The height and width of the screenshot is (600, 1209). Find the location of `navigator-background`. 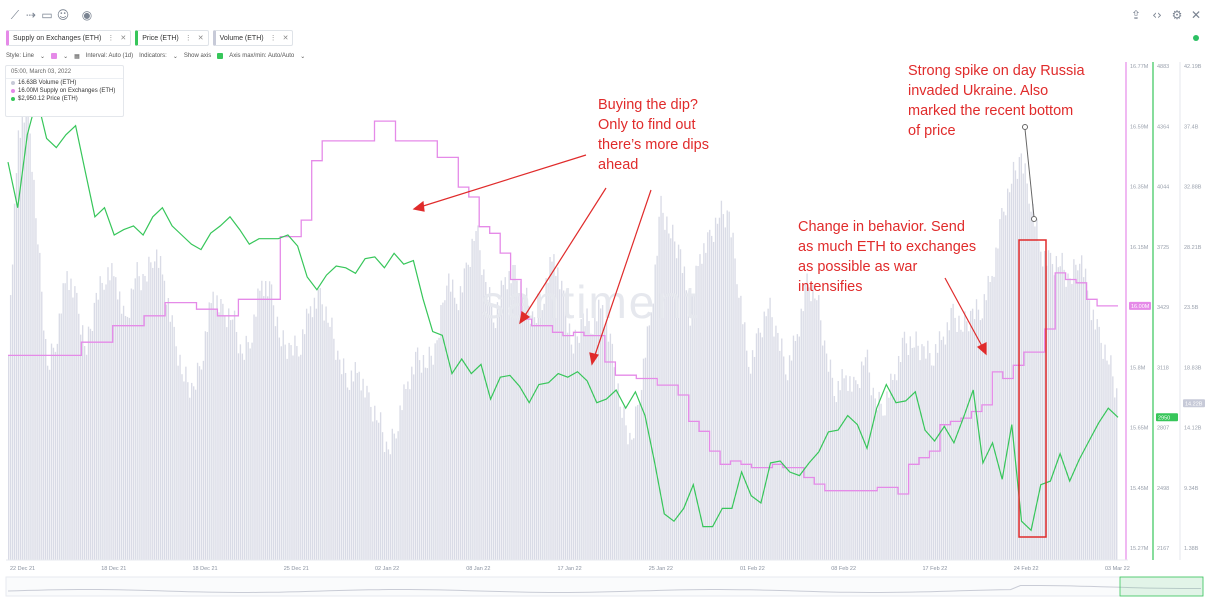

navigator-background is located at coordinates (604, 586).